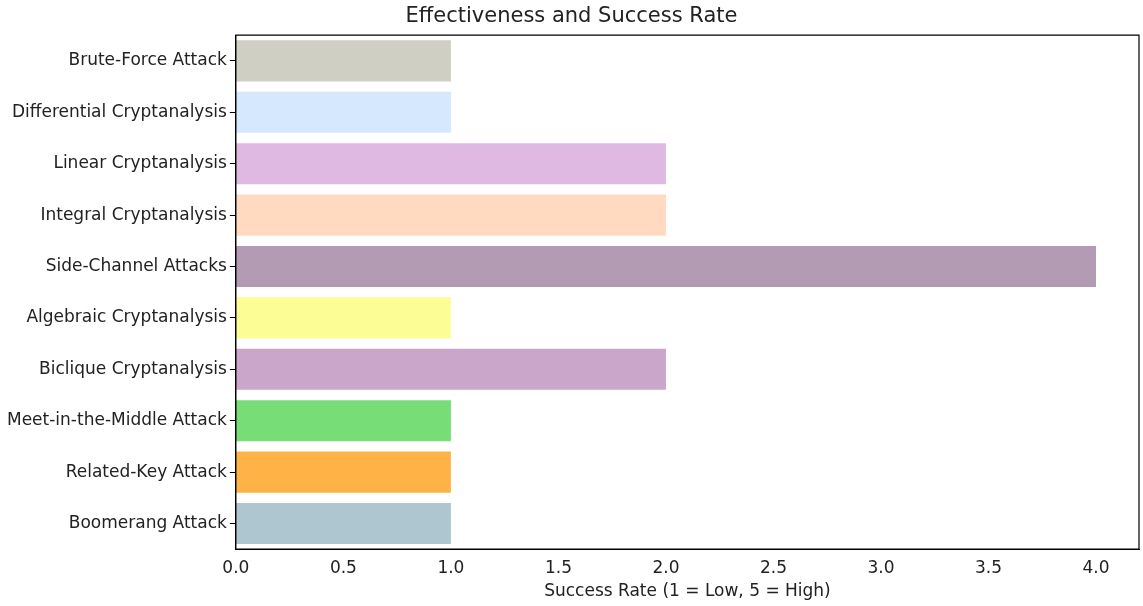 This screenshot has height=606, width=1143. Describe the element at coordinates (134, 213) in the screenshot. I see `y-tick-label: Integral Cryptanalysis` at that location.